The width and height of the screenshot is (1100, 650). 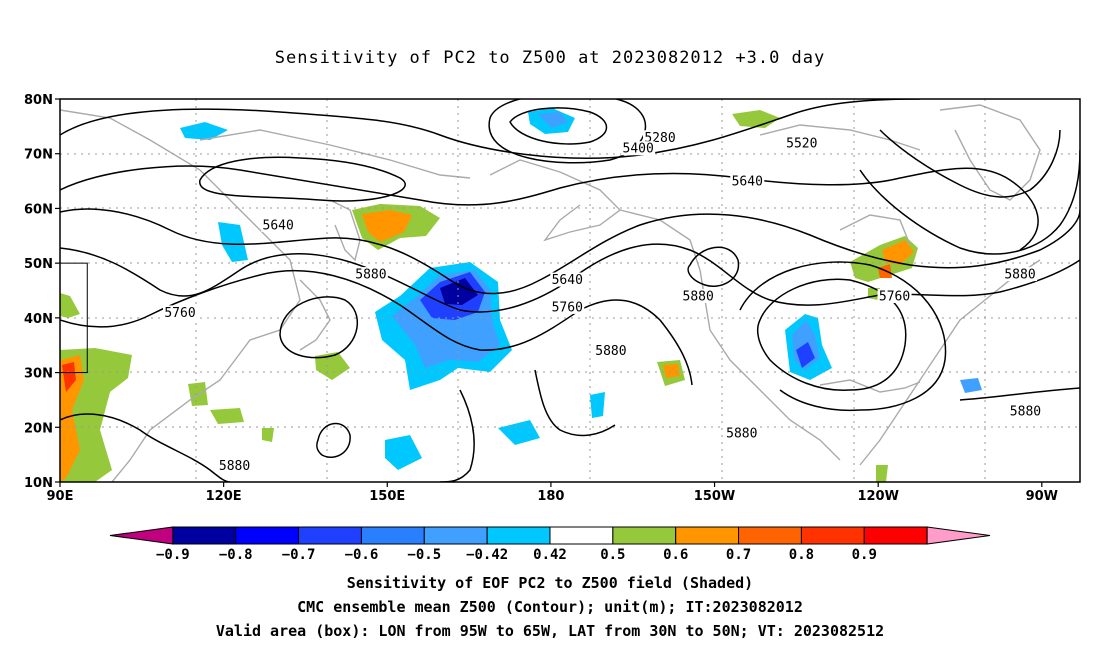 What do you see at coordinates (42, 292) in the screenshot?
I see `lat-axis: 80N 70N 60N 50N 40N 30N 20N 10N` at bounding box center [42, 292].